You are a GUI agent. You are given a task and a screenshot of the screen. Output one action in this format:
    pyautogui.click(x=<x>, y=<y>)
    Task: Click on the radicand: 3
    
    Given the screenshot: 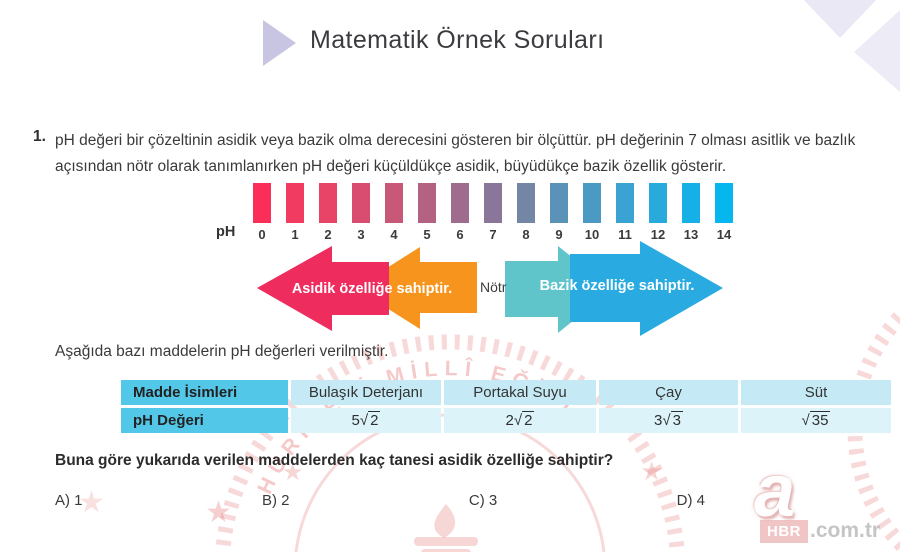 What is the action you would take?
    pyautogui.click(x=676, y=420)
    